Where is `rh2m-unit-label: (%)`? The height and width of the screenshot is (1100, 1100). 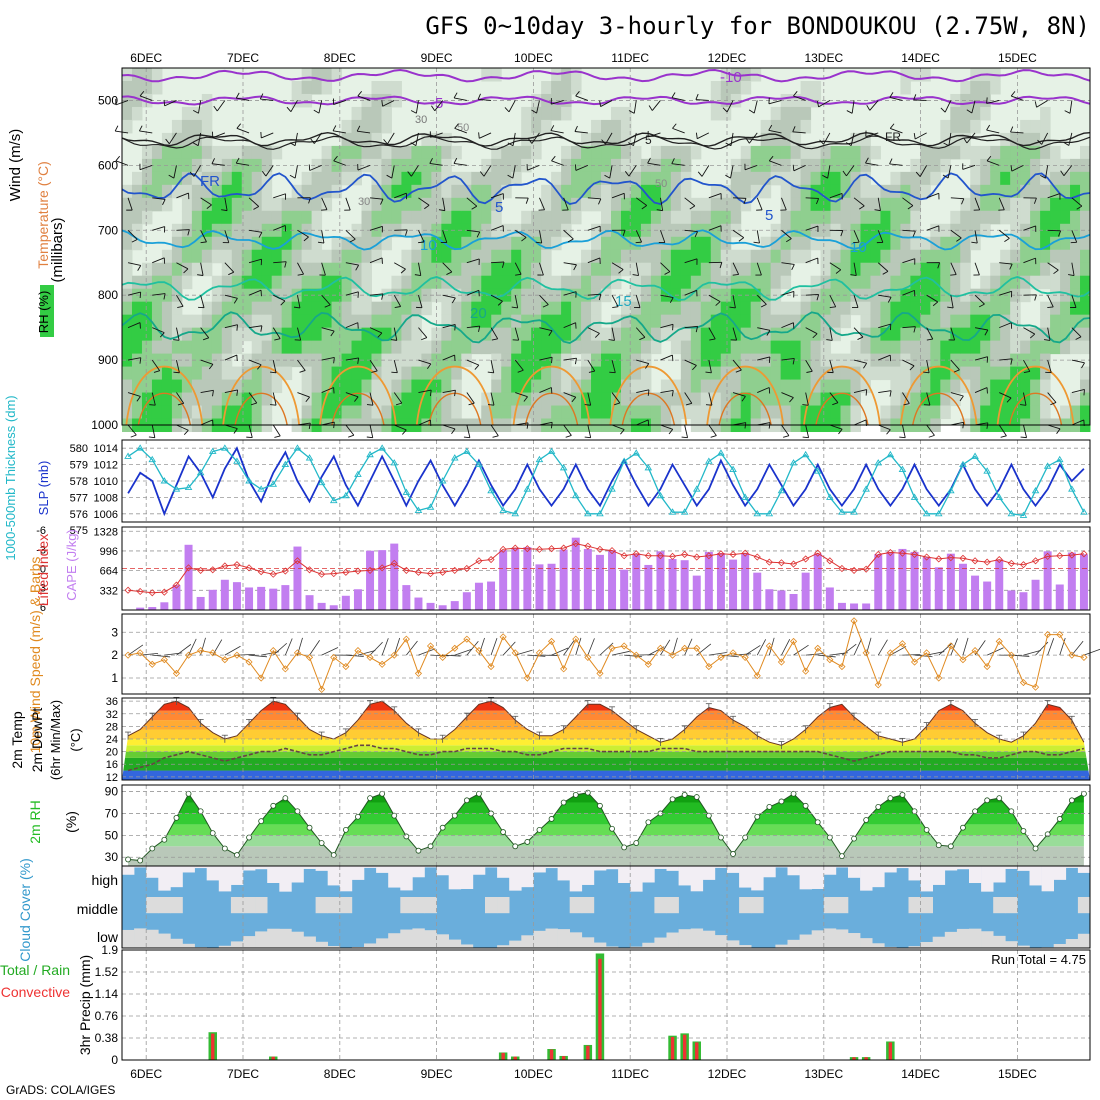
rh2m-unit-label: (%) is located at coordinates (71, 822).